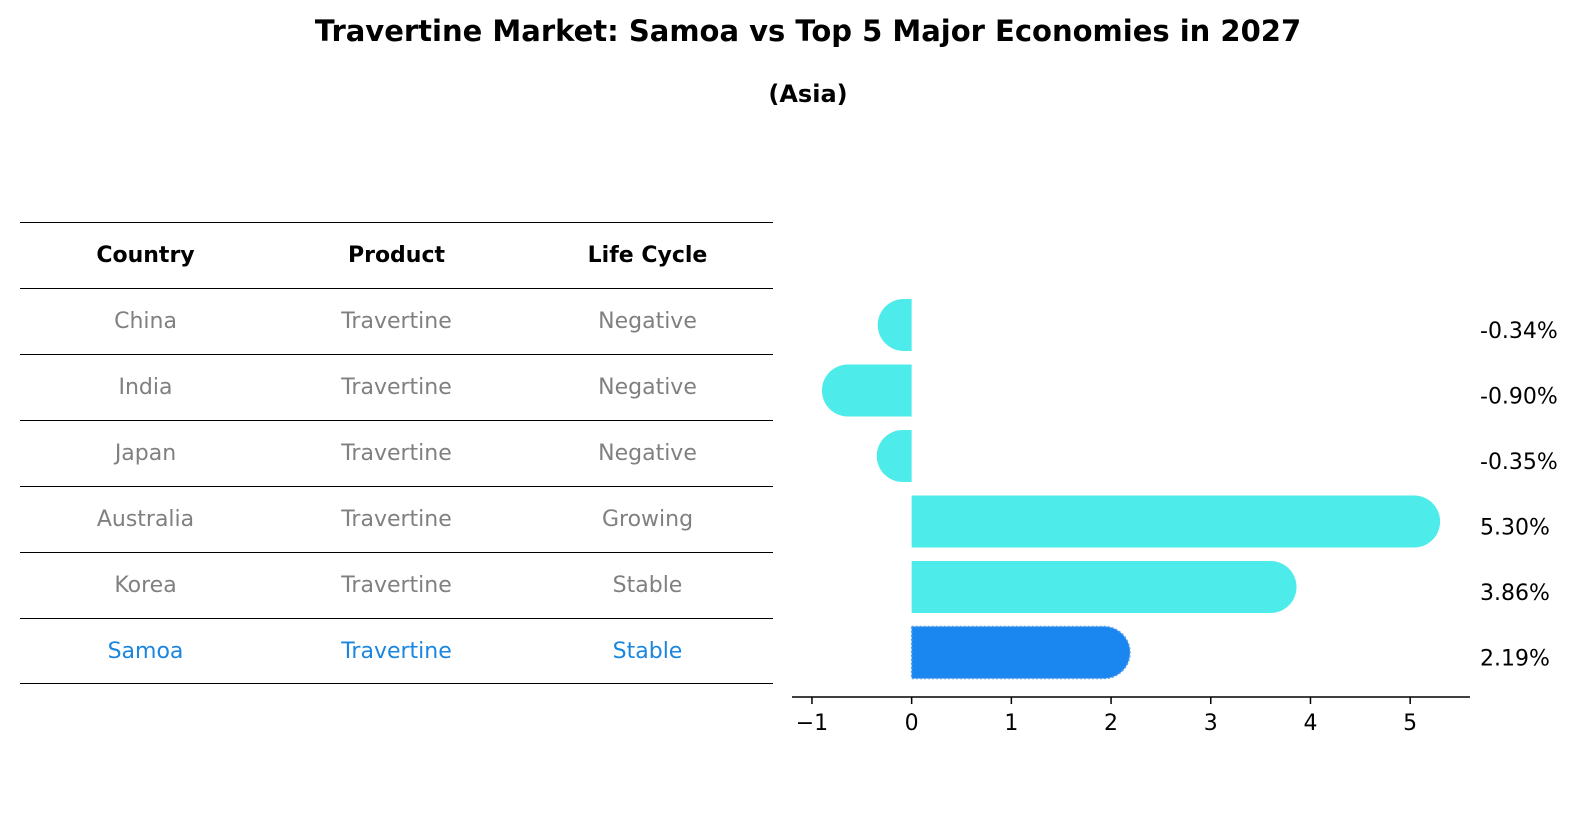 The width and height of the screenshot is (1596, 823). Describe the element at coordinates (145, 321) in the screenshot. I see `cell-country: China` at that location.